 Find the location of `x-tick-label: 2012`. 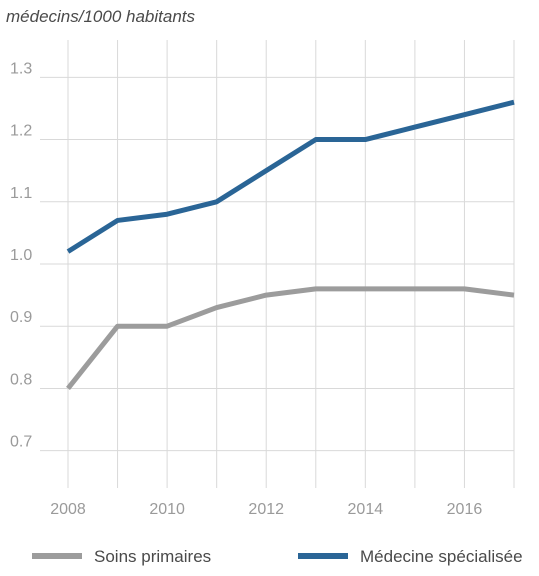

x-tick-label: 2012 is located at coordinates (266, 509).